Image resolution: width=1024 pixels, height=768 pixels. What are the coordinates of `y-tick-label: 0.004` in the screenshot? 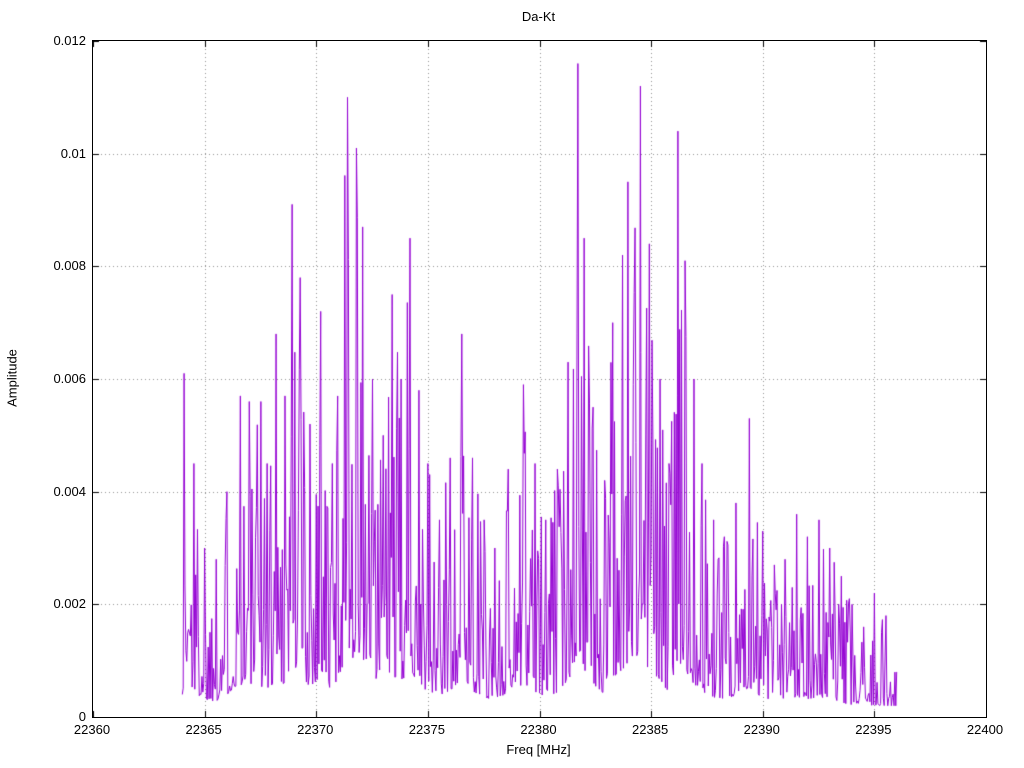 It's located at (69, 491).